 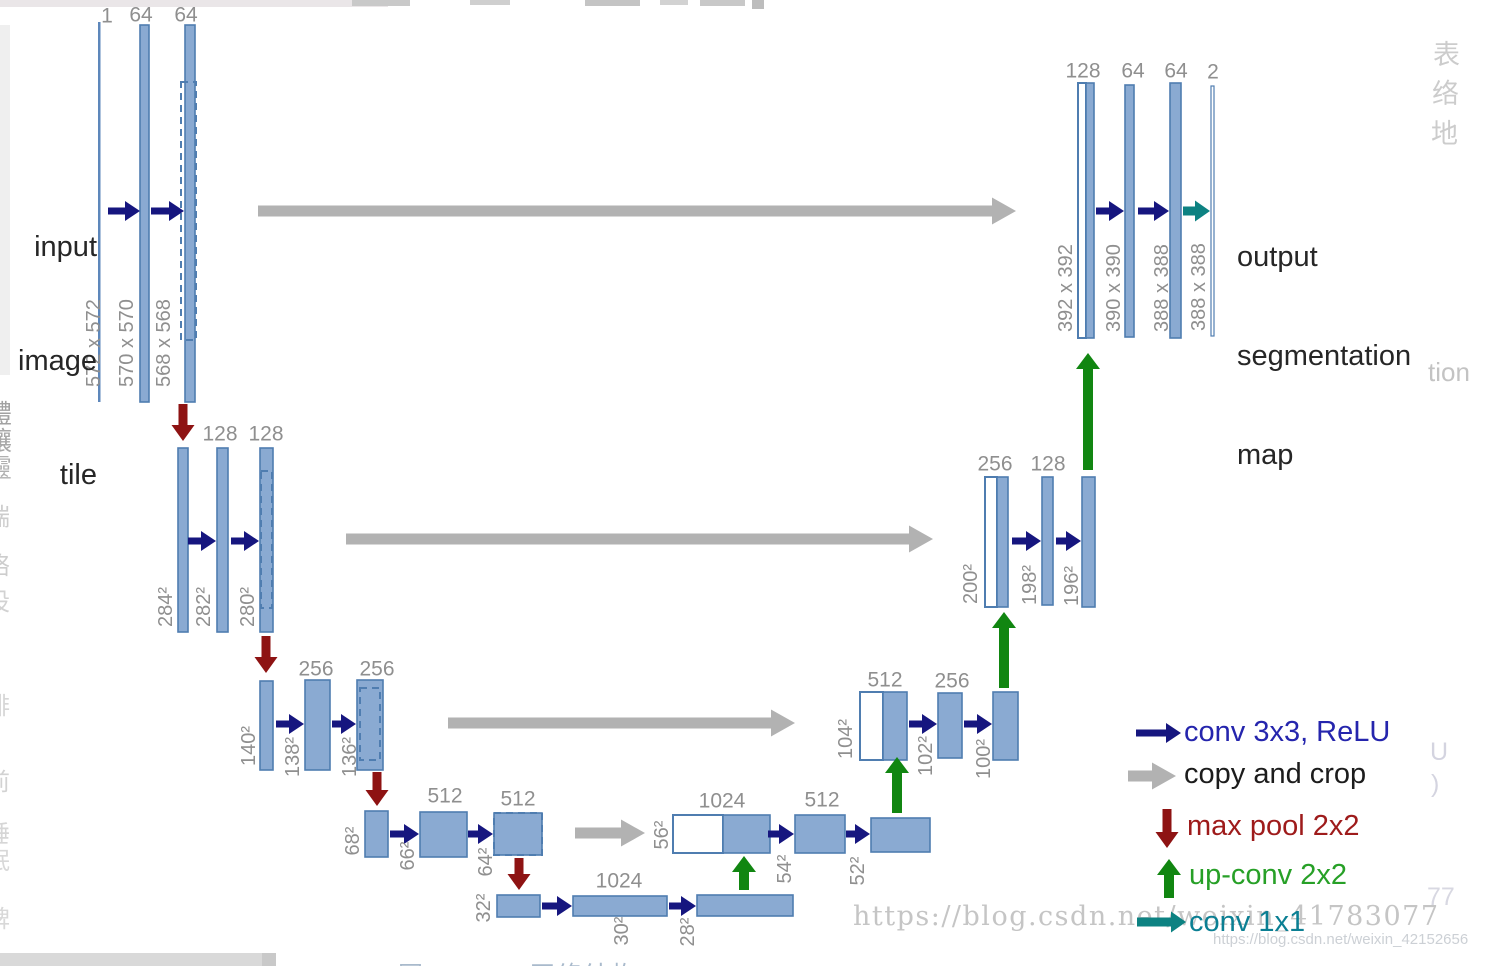 What do you see at coordinates (1158, 733) in the screenshot?
I see `legend-conv-3x3-relu-arrow` at bounding box center [1158, 733].